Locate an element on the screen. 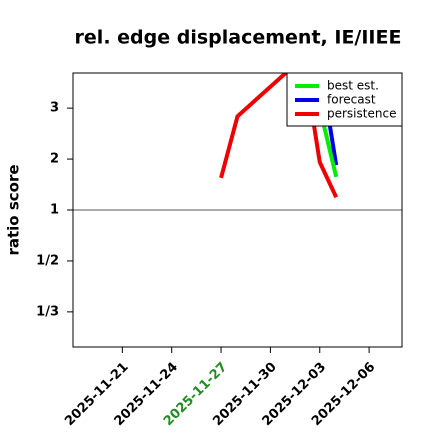 Image resolution: width=440 pixels, height=444 pixels. y-tick-label: 1/3 is located at coordinates (47, 311).